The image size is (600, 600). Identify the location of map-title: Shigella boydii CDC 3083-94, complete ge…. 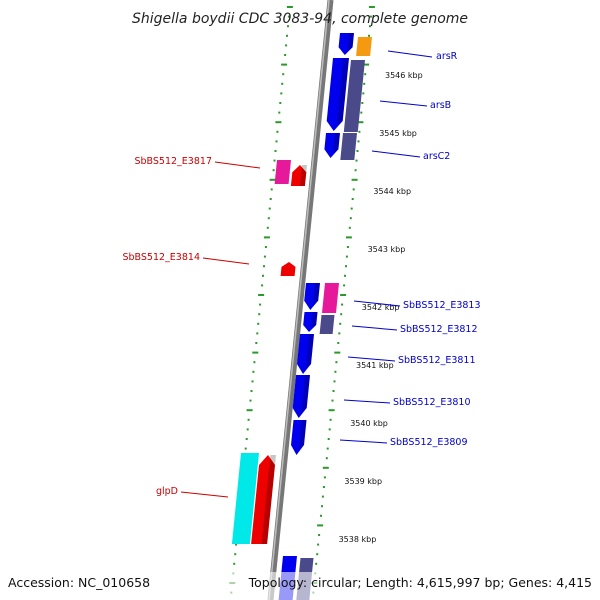
(300, 19).